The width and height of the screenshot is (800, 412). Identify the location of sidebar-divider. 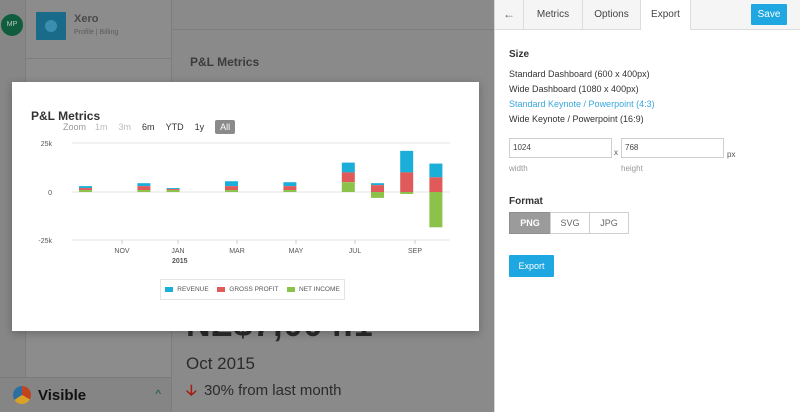
(98, 58).